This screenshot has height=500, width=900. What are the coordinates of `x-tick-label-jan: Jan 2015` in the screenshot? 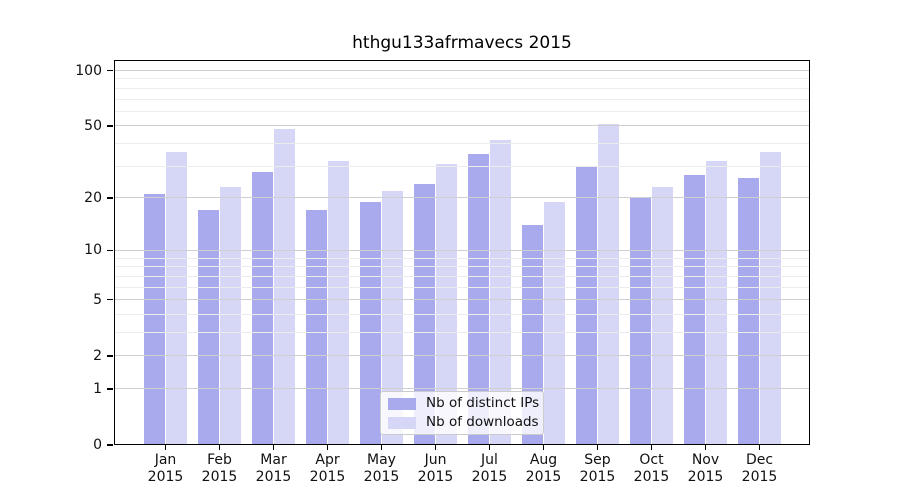 It's located at (165, 468).